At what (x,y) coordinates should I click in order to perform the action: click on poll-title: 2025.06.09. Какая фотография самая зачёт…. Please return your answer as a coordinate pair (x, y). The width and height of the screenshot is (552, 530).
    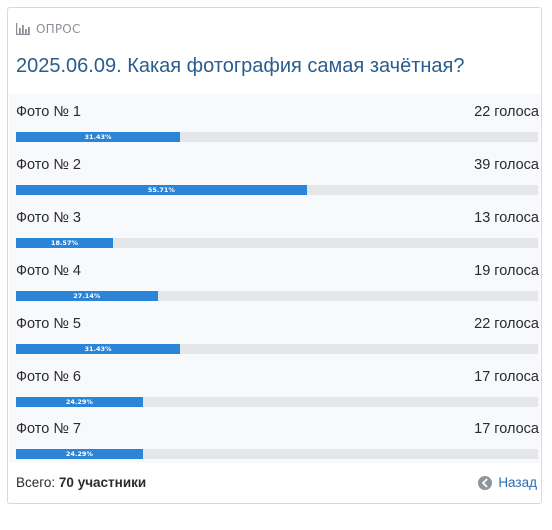
    Looking at the image, I should click on (240, 66).